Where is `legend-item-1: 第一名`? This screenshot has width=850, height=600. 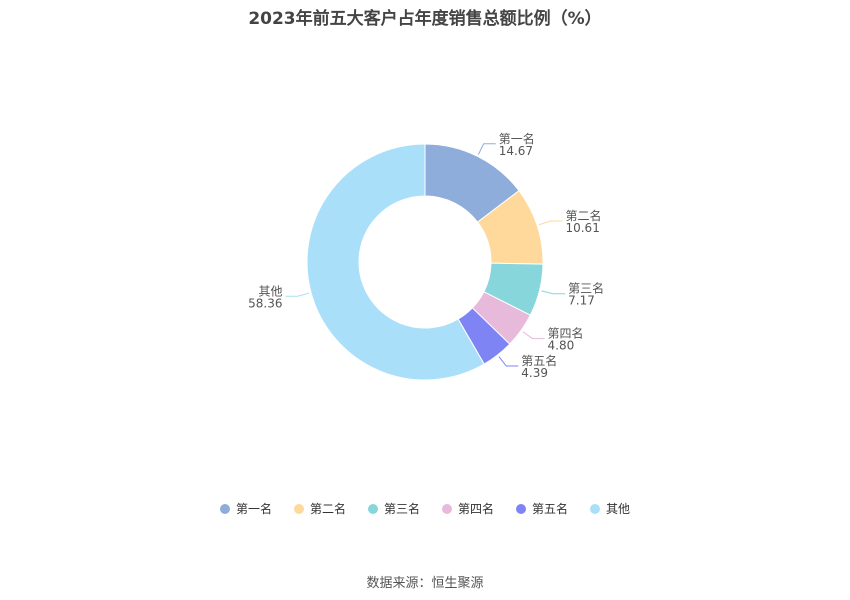
legend-item-1: 第一名 is located at coordinates (245, 508).